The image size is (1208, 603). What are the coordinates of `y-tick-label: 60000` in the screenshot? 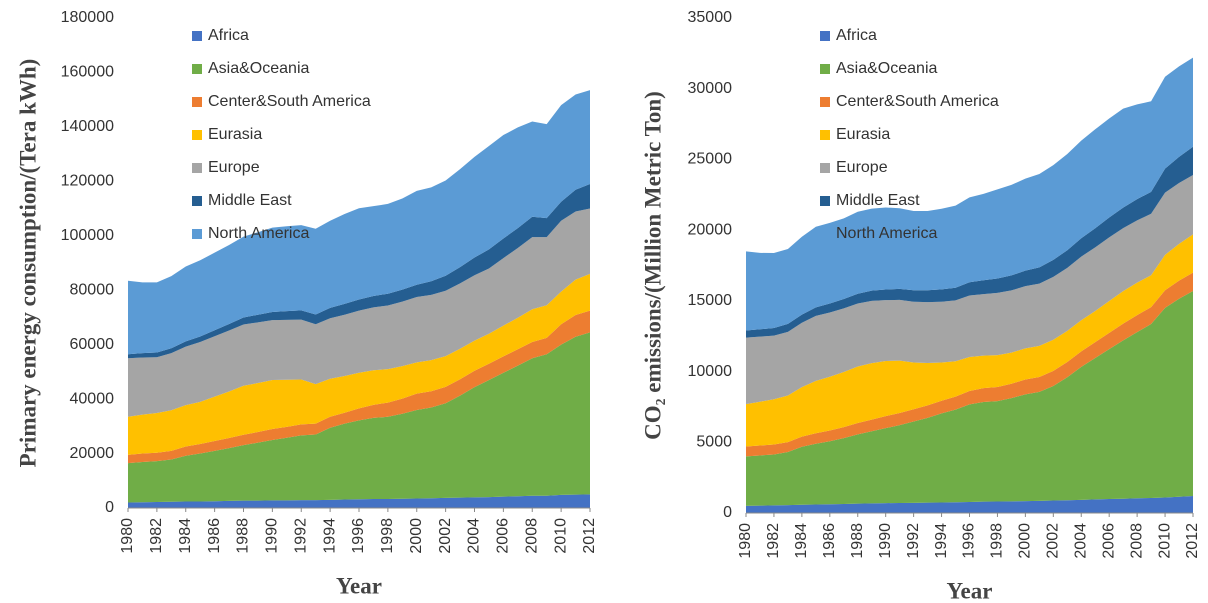 It's located at (92, 344).